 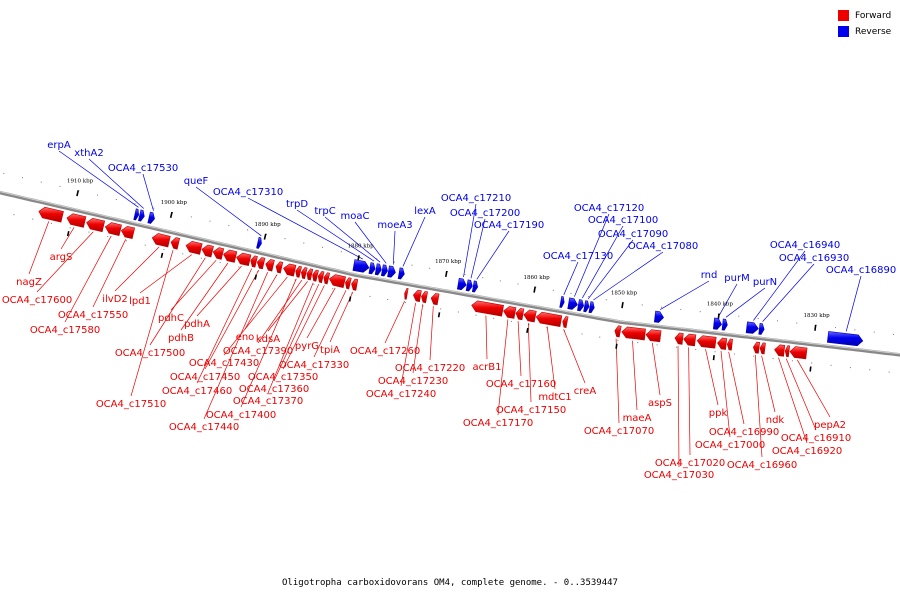 What do you see at coordinates (663, 246) in the screenshot?
I see `gene-label-oca4-c17080: OCA4_c17080` at bounding box center [663, 246].